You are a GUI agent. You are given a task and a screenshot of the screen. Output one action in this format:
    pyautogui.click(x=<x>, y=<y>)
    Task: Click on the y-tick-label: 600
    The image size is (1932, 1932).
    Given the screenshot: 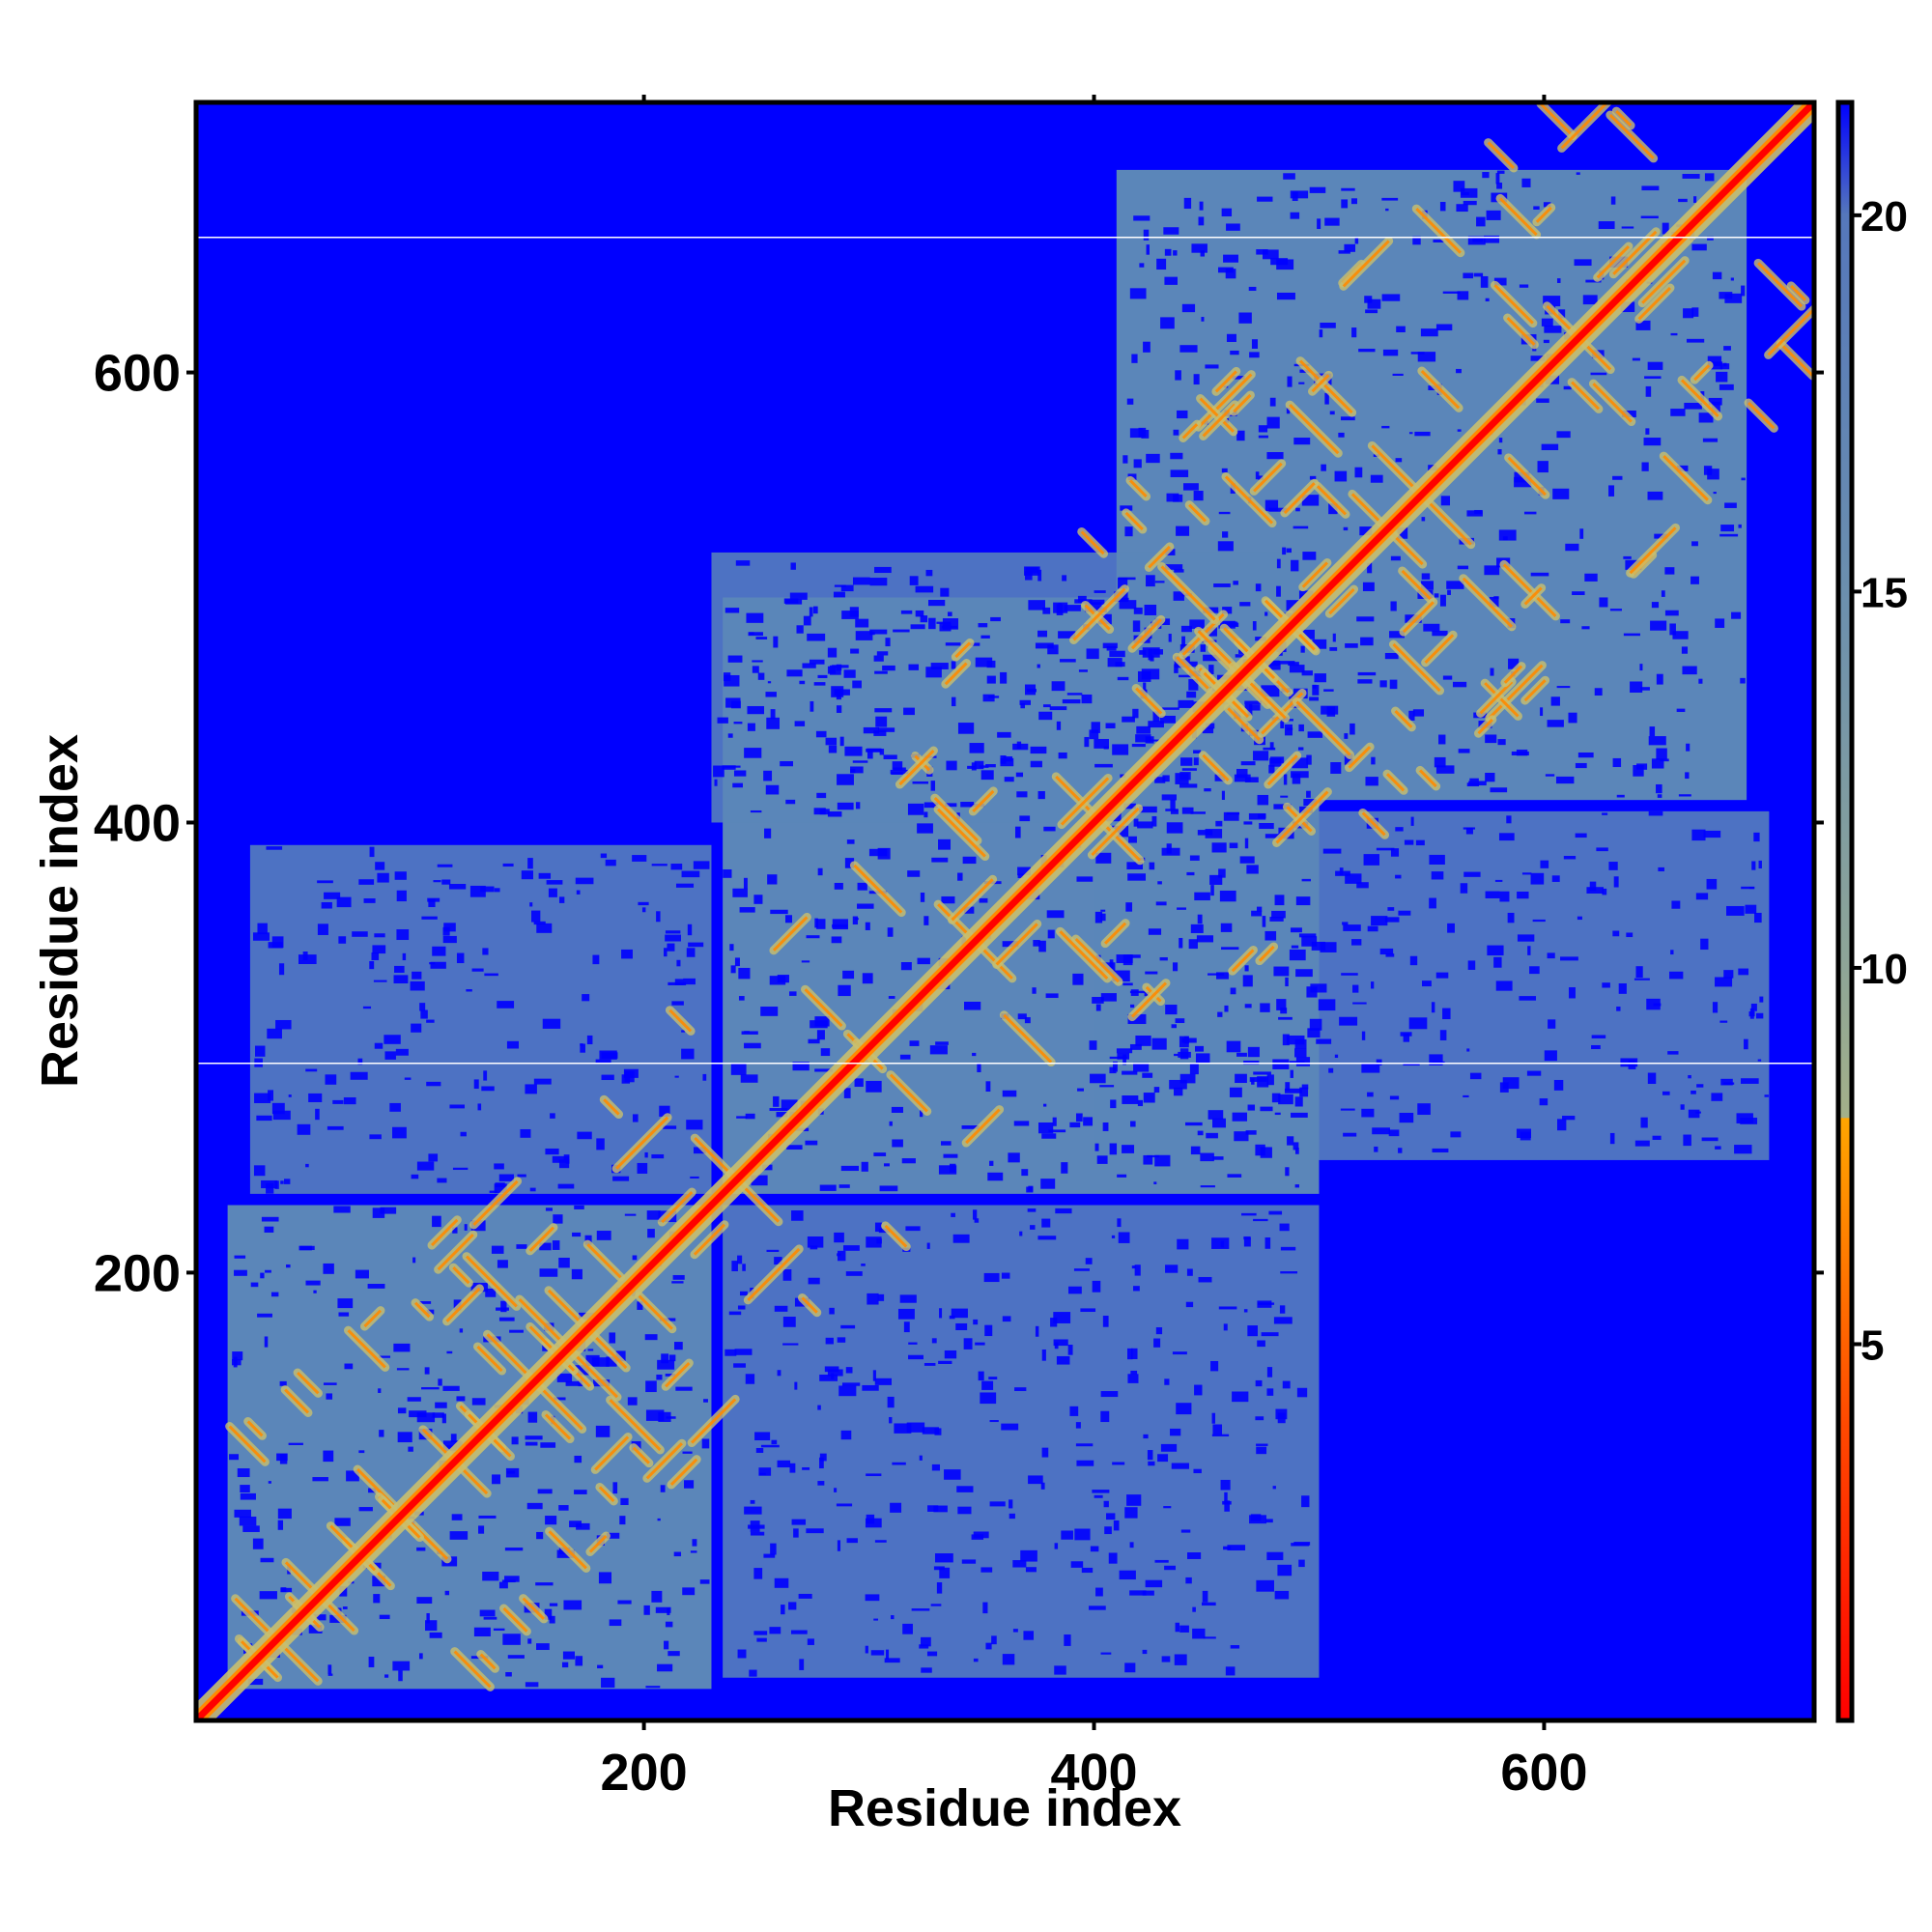 What is the action you would take?
    pyautogui.click(x=137, y=374)
    